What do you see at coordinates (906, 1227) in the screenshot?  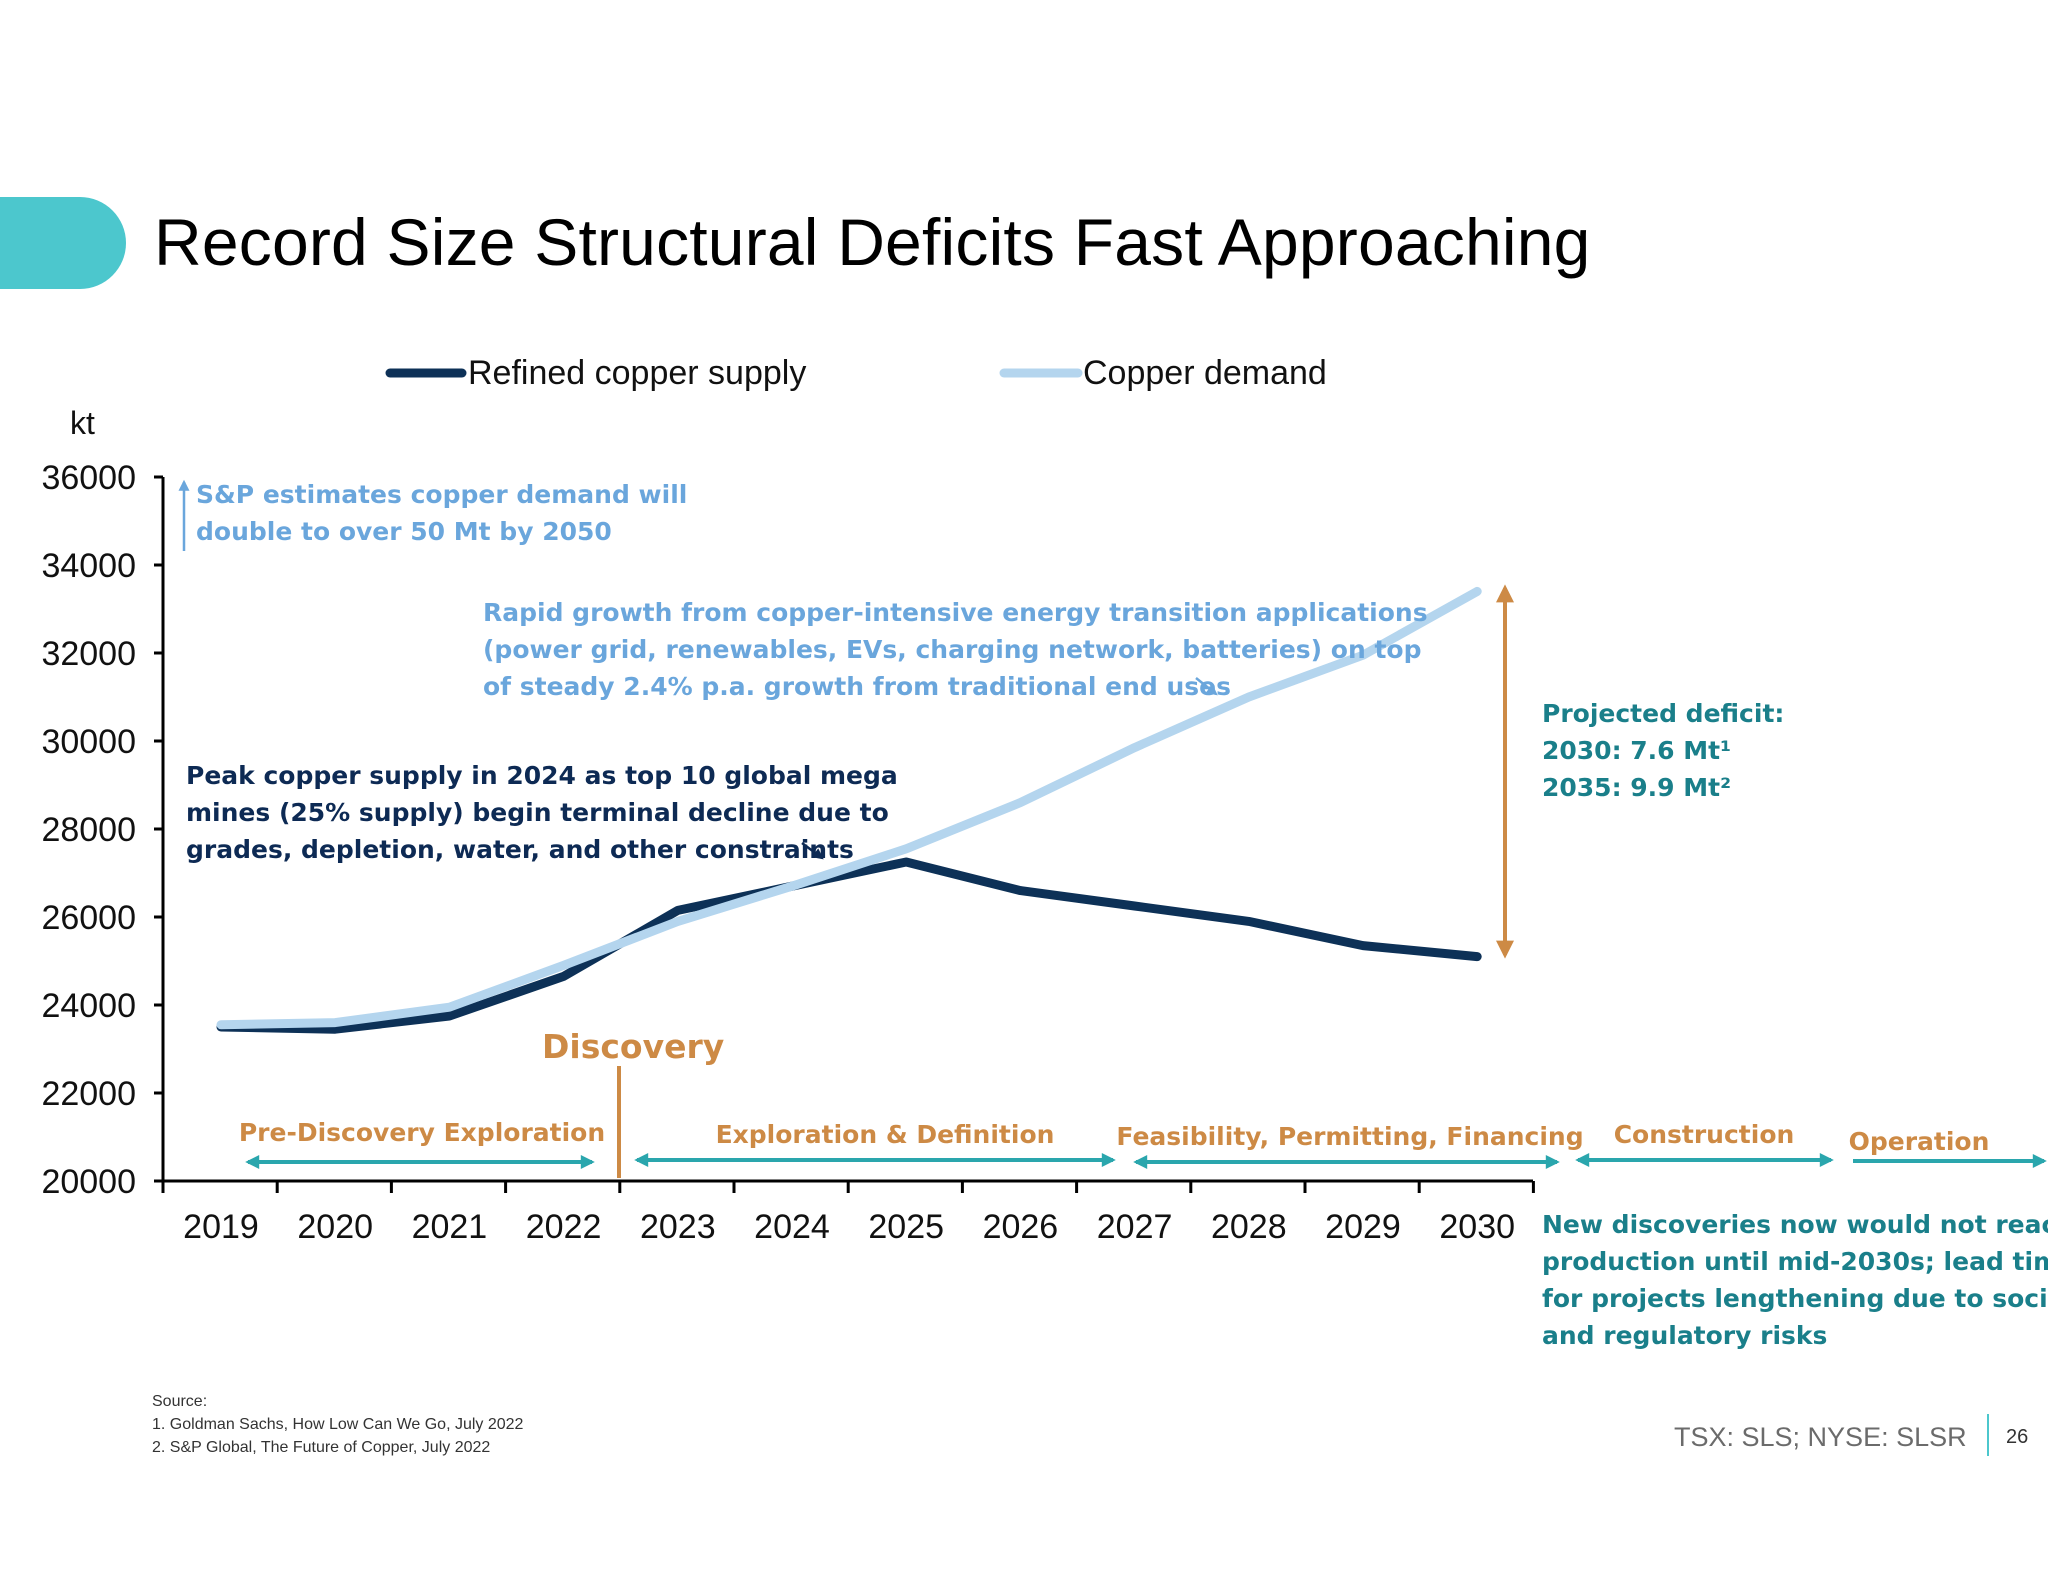 I see `x-tick-label: 2025` at bounding box center [906, 1227].